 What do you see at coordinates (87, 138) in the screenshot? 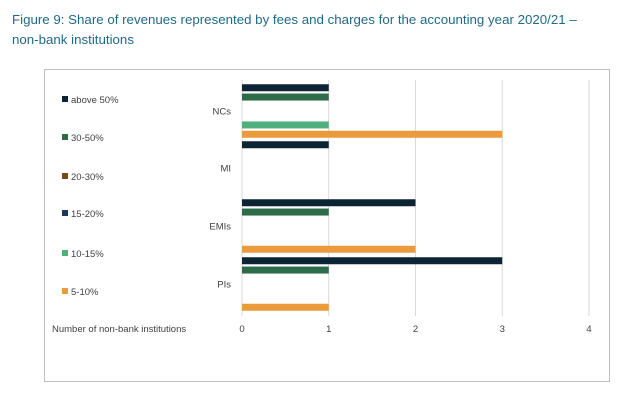
I see `legend-label-2: 30-50%` at bounding box center [87, 138].